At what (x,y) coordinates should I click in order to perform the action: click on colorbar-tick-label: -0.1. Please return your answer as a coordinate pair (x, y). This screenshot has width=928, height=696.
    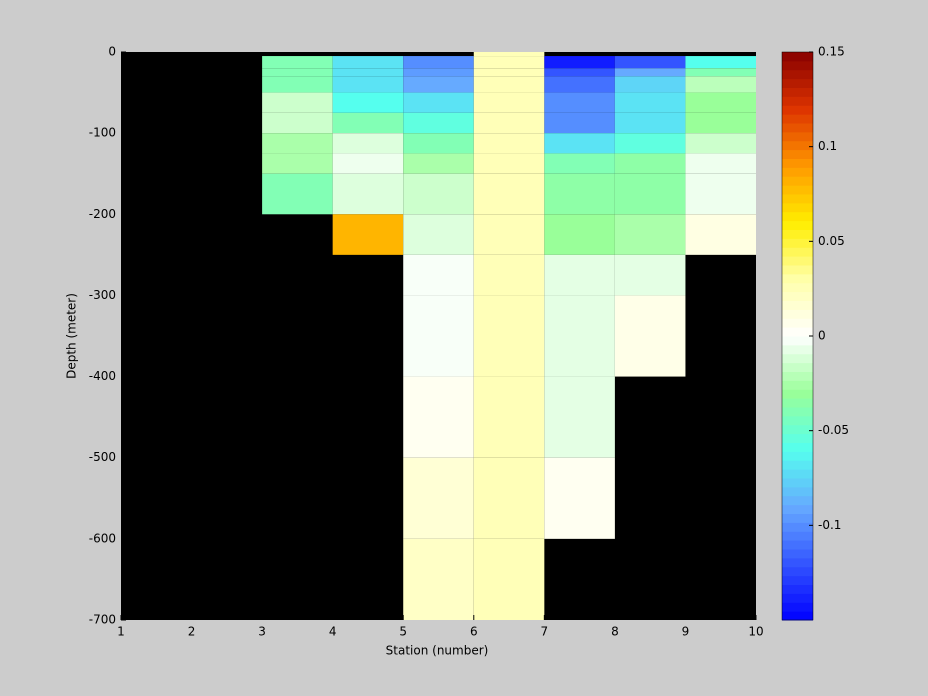
    Looking at the image, I should click on (829, 525).